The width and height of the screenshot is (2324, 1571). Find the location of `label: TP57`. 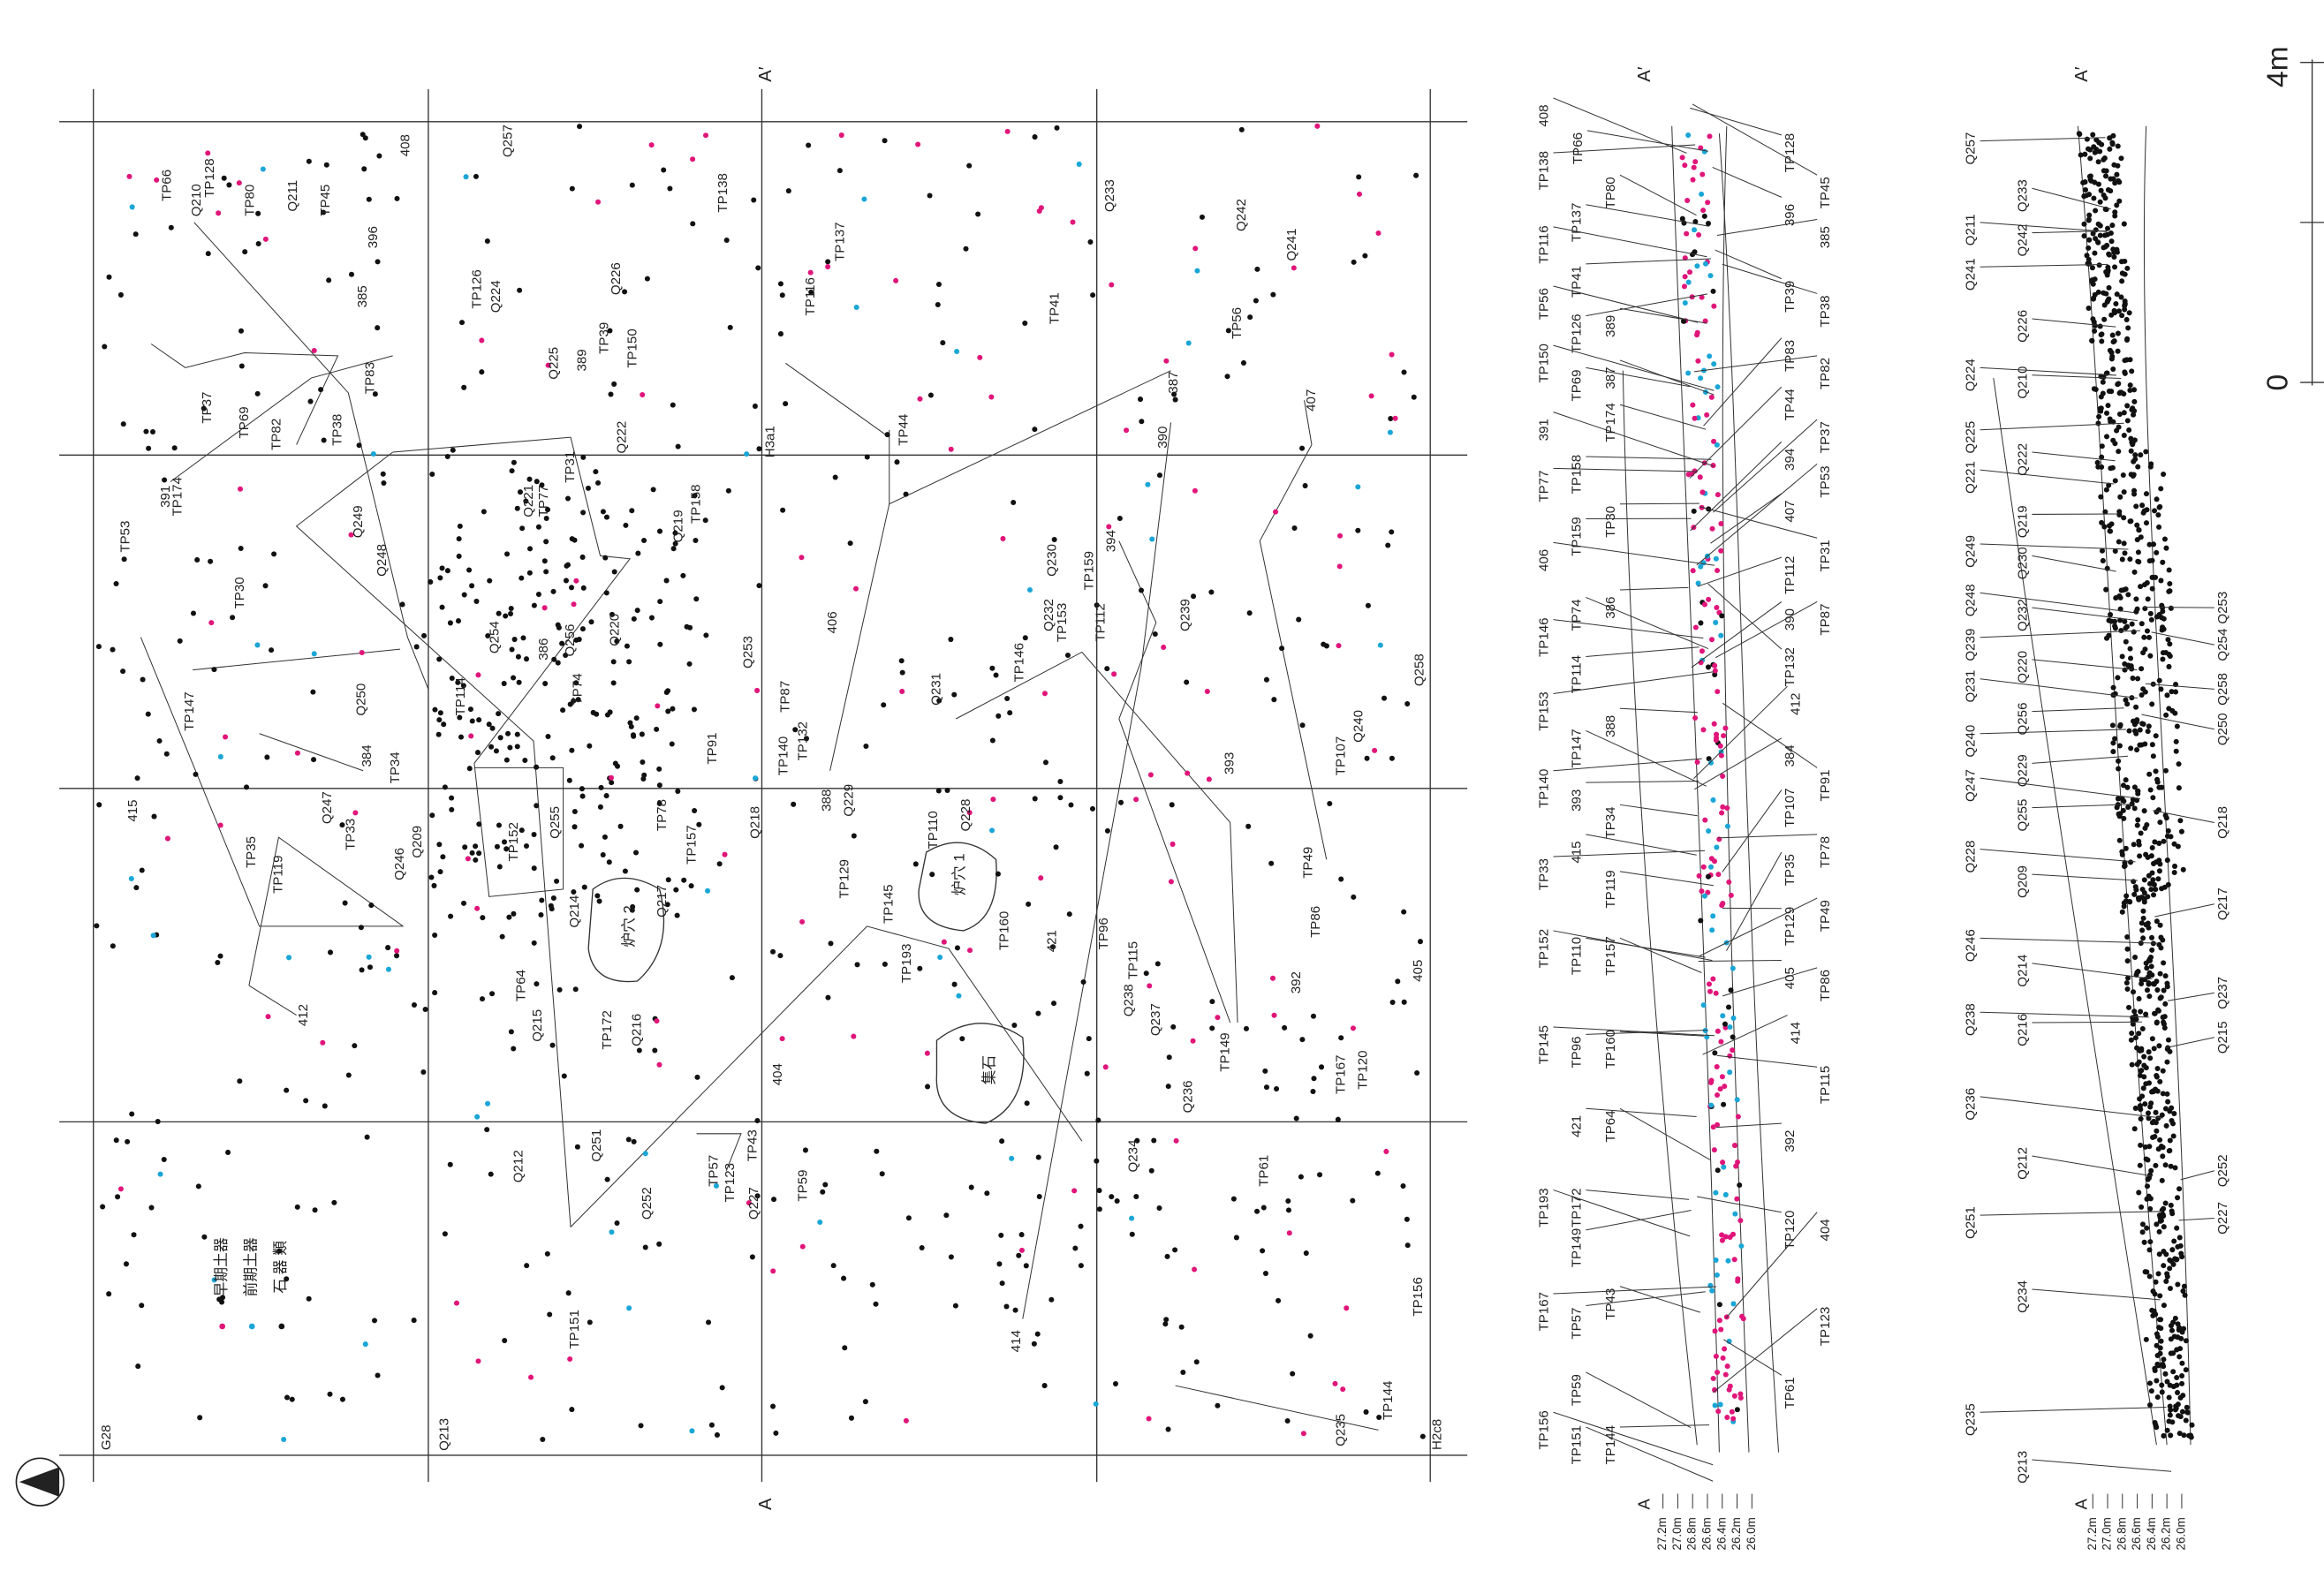

label: TP57 is located at coordinates (1576, 1324).